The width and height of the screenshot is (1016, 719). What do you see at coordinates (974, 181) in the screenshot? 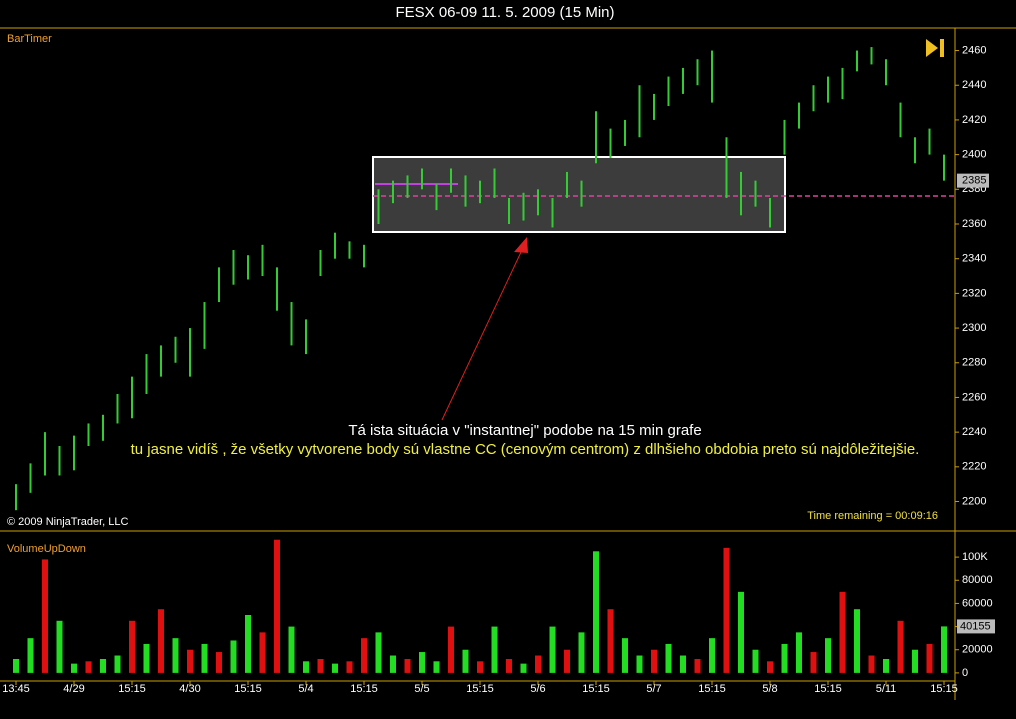
I see `price-marker-label: 2385` at bounding box center [974, 181].